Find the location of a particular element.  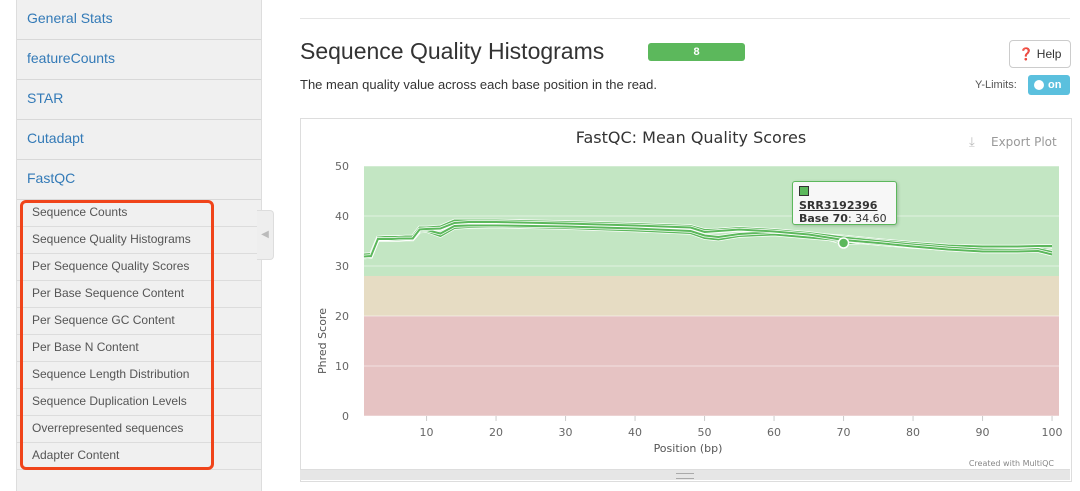

tooltip-value: : 34.60 is located at coordinates (867, 218).